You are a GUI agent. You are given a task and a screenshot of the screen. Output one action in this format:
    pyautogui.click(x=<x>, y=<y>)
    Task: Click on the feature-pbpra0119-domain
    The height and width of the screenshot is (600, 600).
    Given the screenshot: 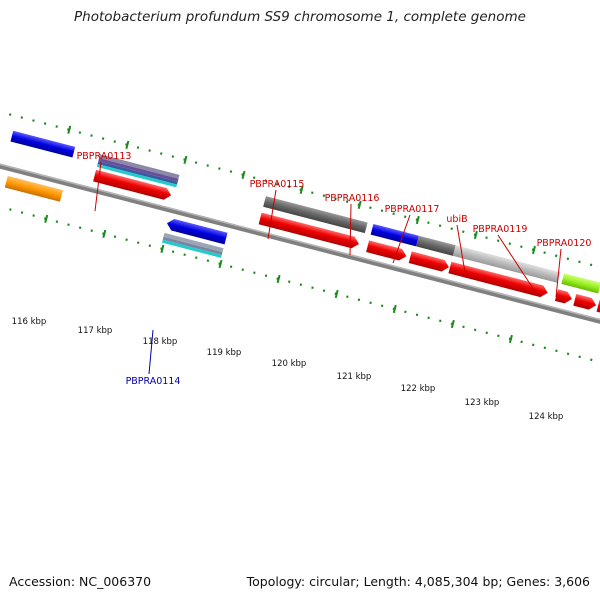 What is the action you would take?
    pyautogui.click(x=580, y=289)
    